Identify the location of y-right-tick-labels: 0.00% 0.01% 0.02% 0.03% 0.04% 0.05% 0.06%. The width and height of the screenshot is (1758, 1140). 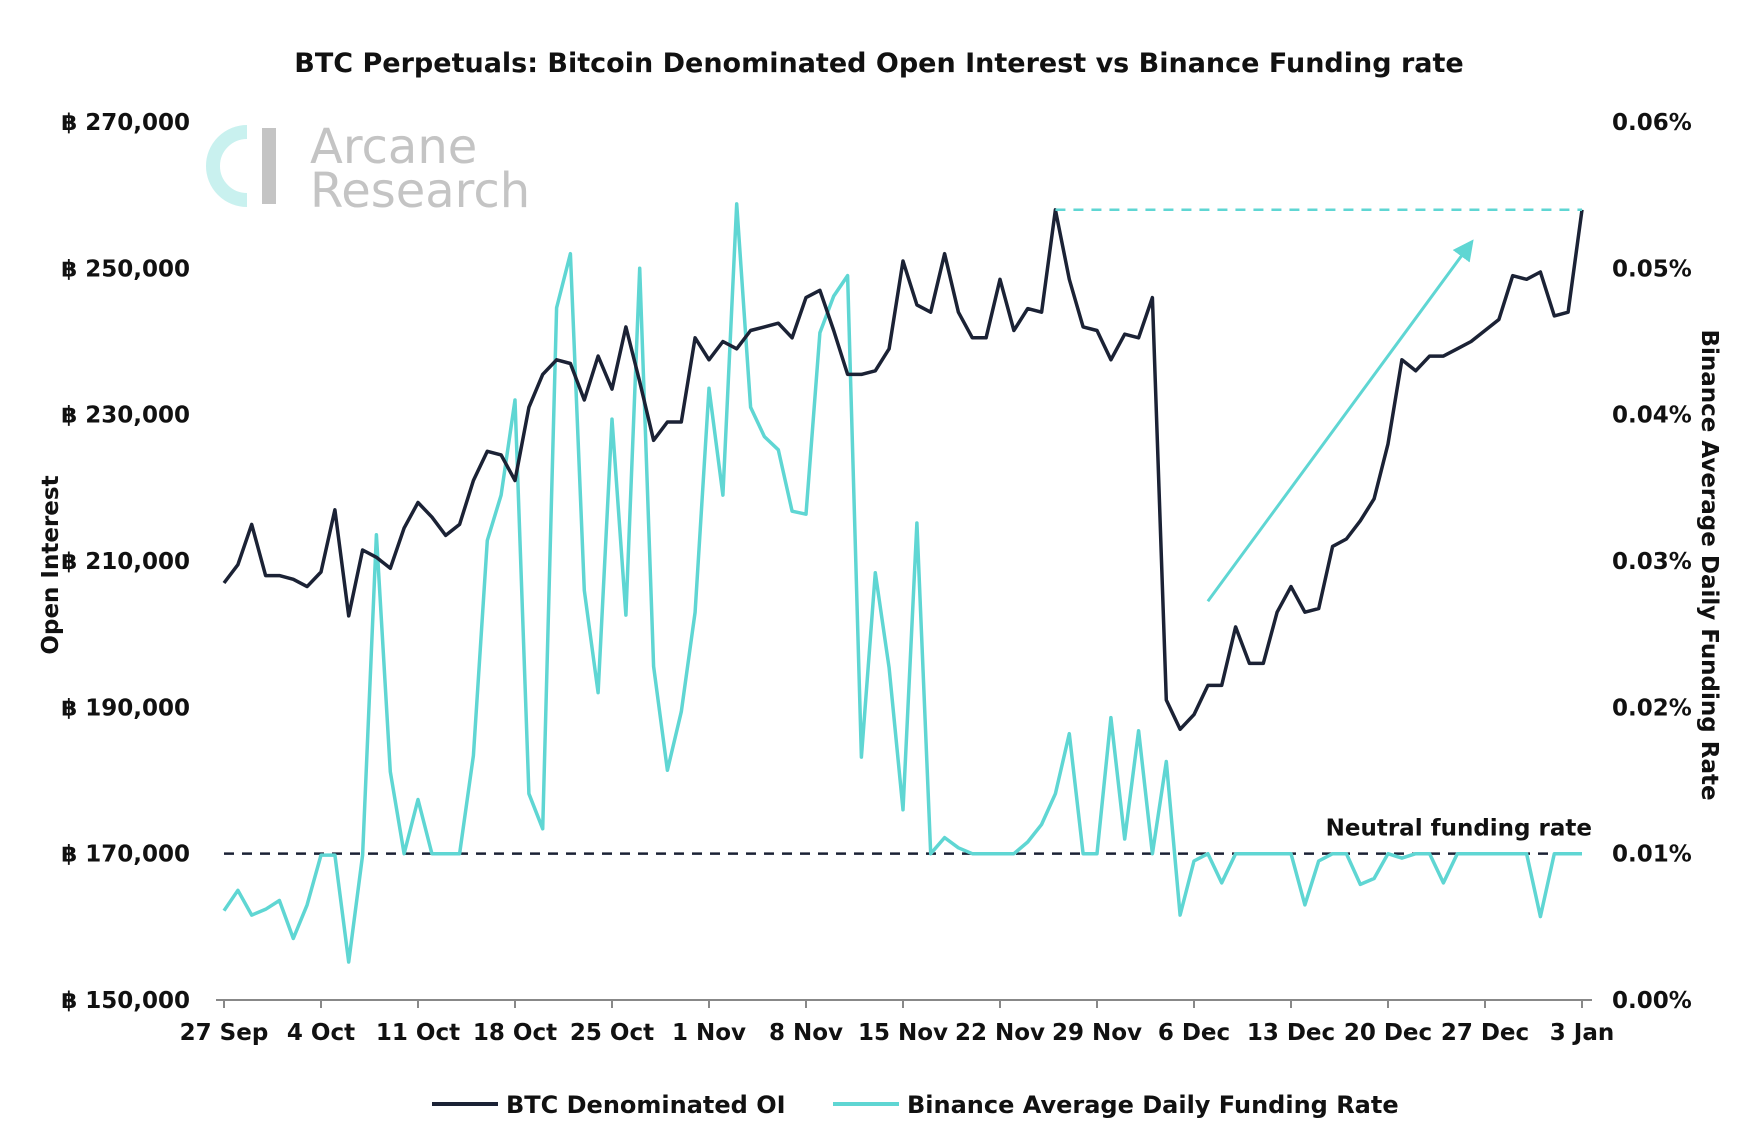
(1652, 562).